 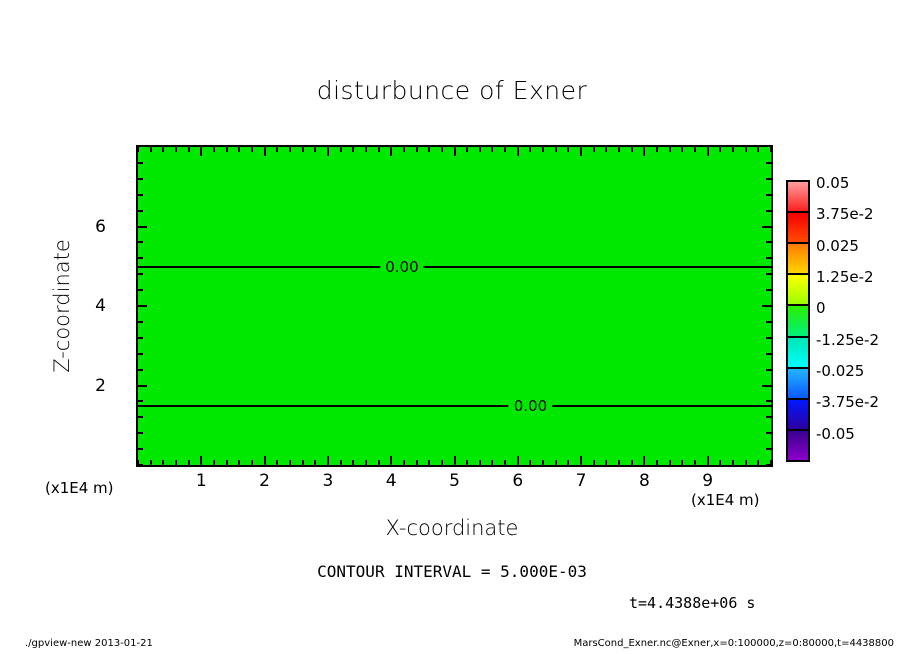 I want to click on footer-command-label: ./gpview-new 2013-01-21, so click(x=89, y=643).